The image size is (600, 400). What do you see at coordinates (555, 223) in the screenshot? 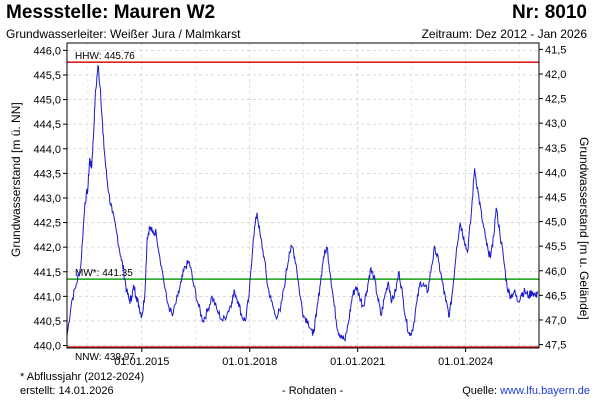
I see `y2-tick-label: 45,0` at bounding box center [555, 223].